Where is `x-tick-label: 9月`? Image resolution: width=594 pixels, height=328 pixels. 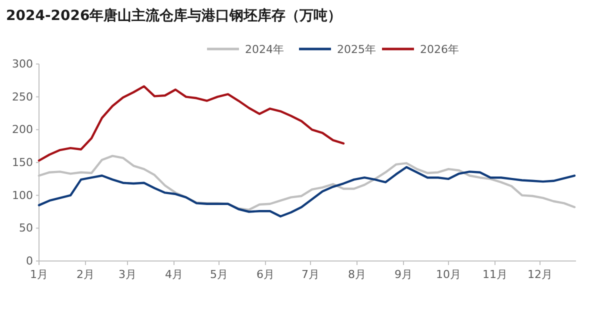 x-tick-label: 9月 is located at coordinates (403, 274).